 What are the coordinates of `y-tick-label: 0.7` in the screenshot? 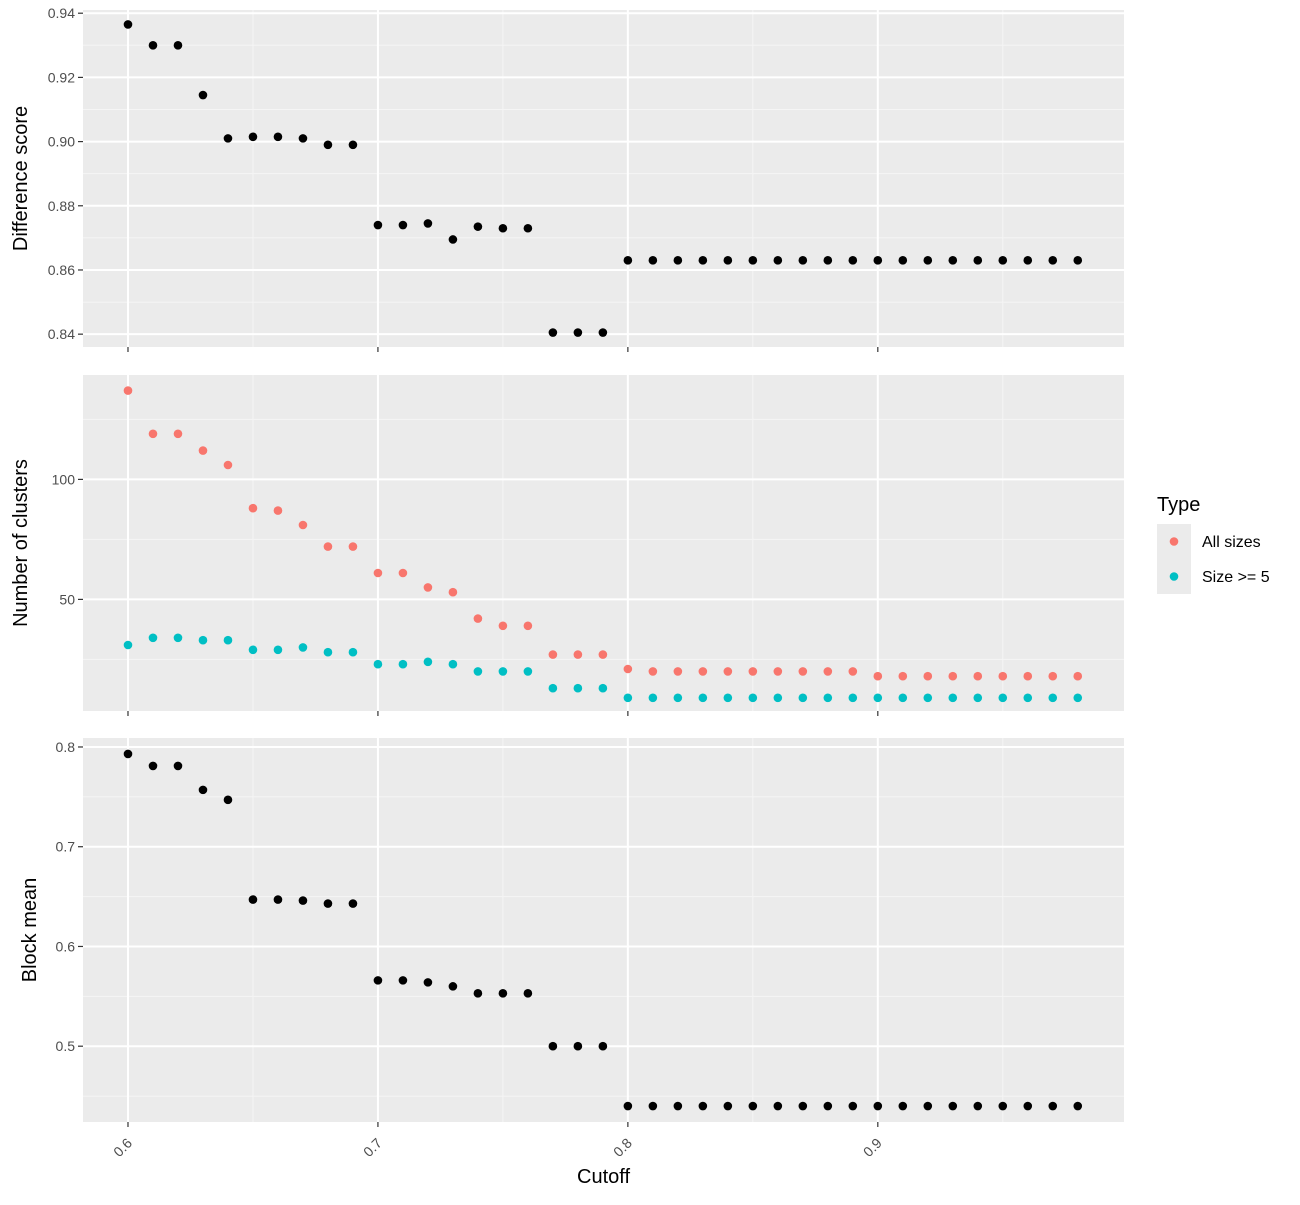 It's located at (66, 847).